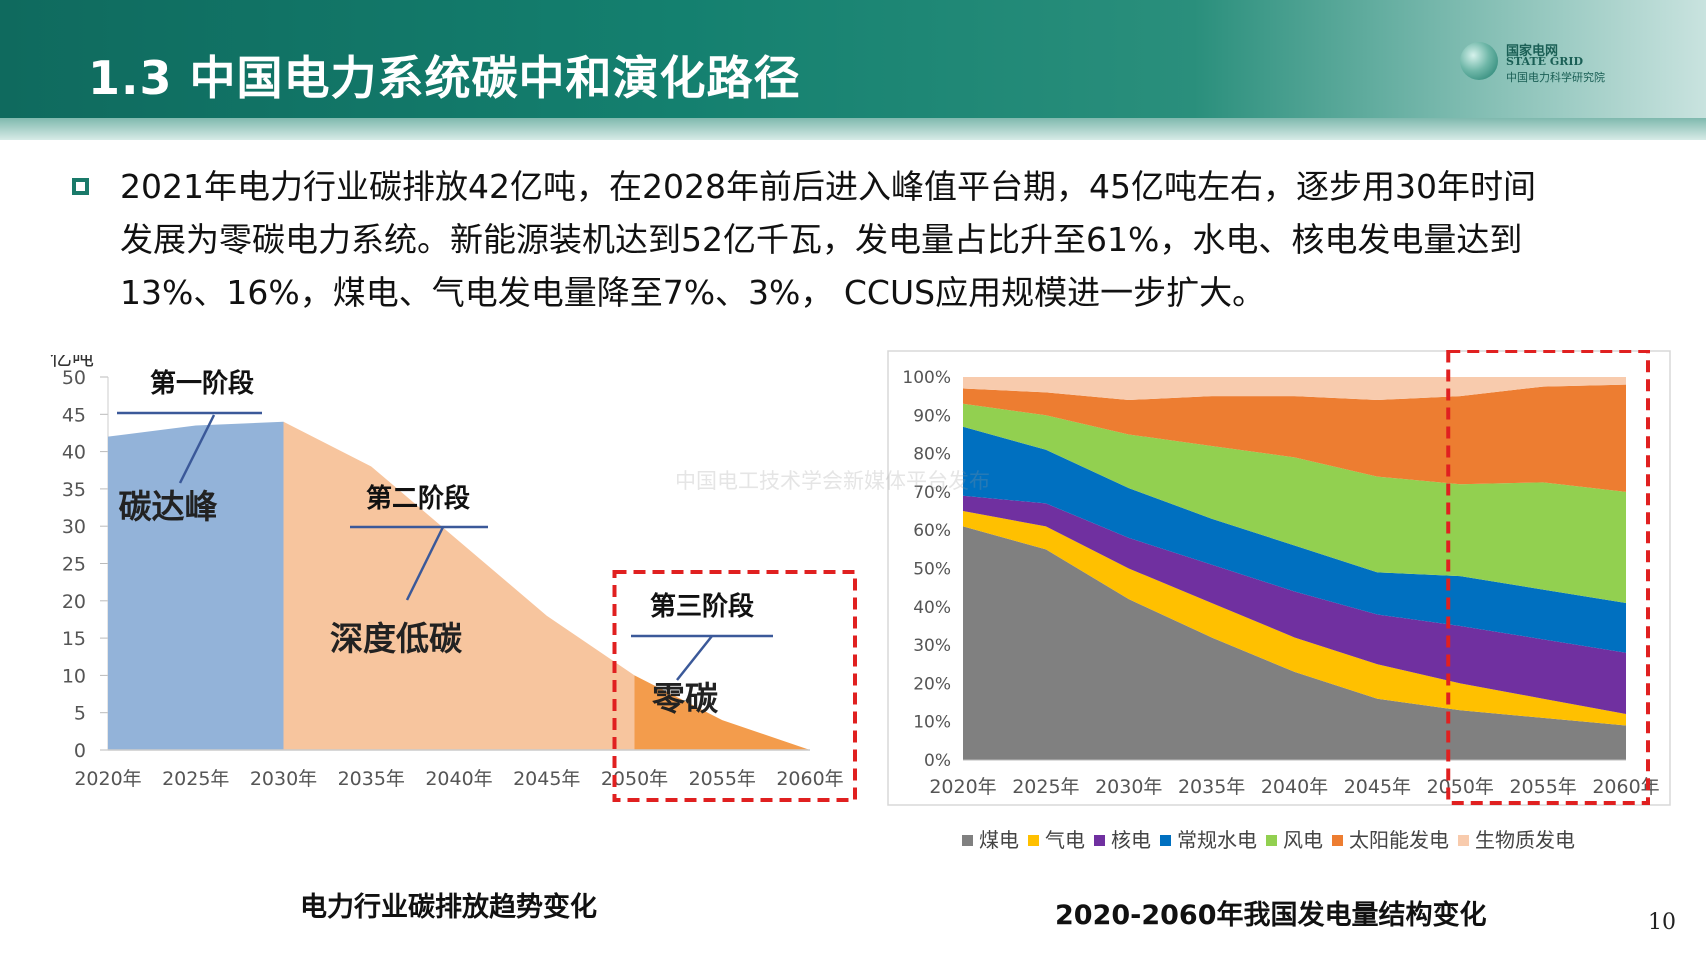 The image size is (1706, 960). Describe the element at coordinates (937, 761) in the screenshot. I see `y-tick-label: 0%` at that location.